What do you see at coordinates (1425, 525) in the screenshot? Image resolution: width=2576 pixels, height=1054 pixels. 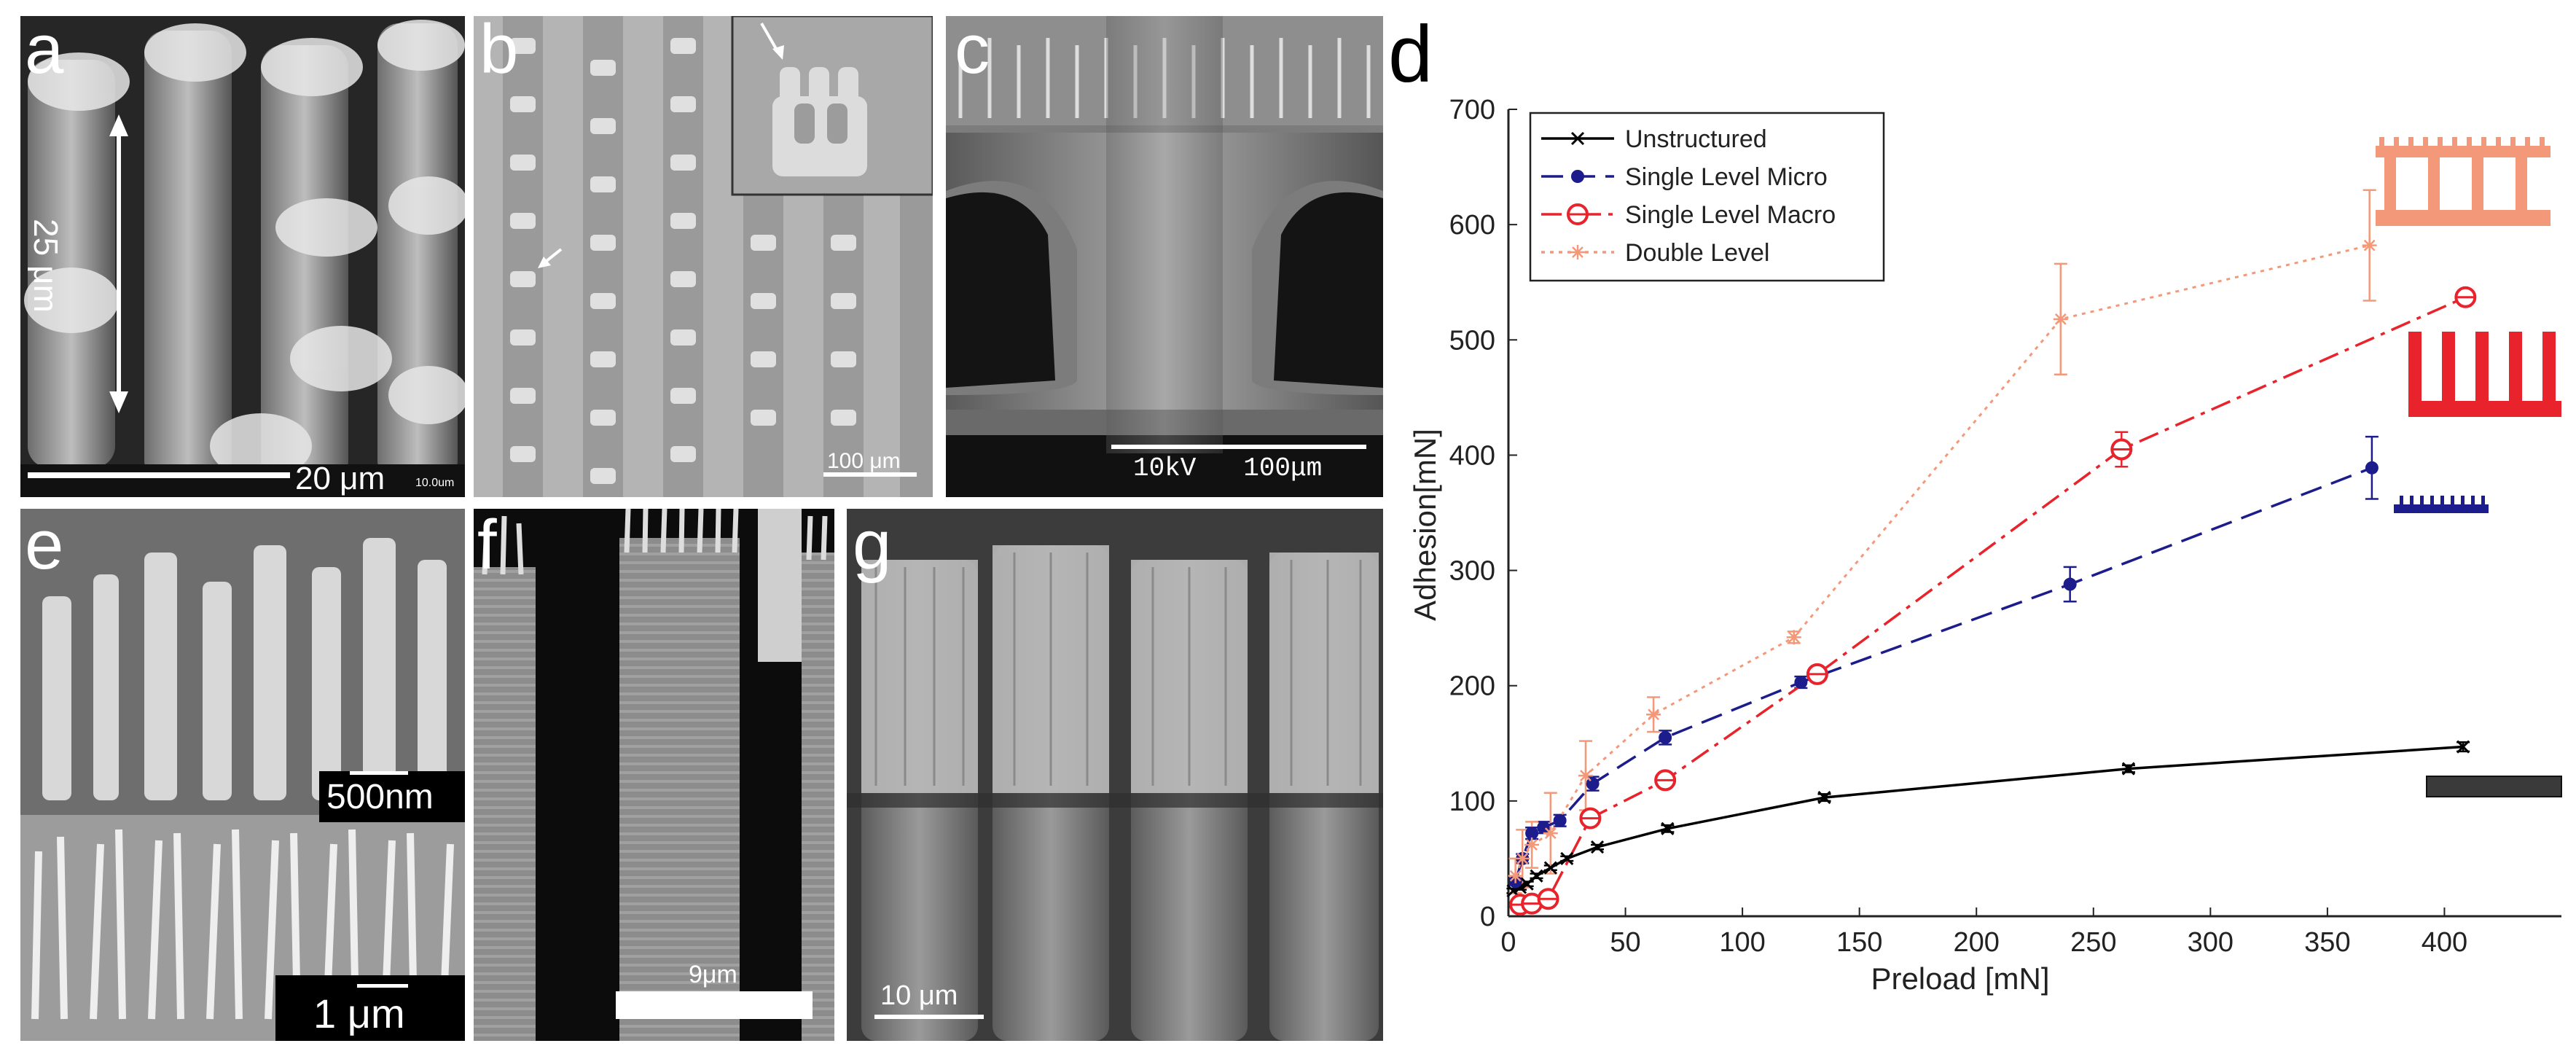 I see `chart-ylabel: Adhesion[mN]` at bounding box center [1425, 525].